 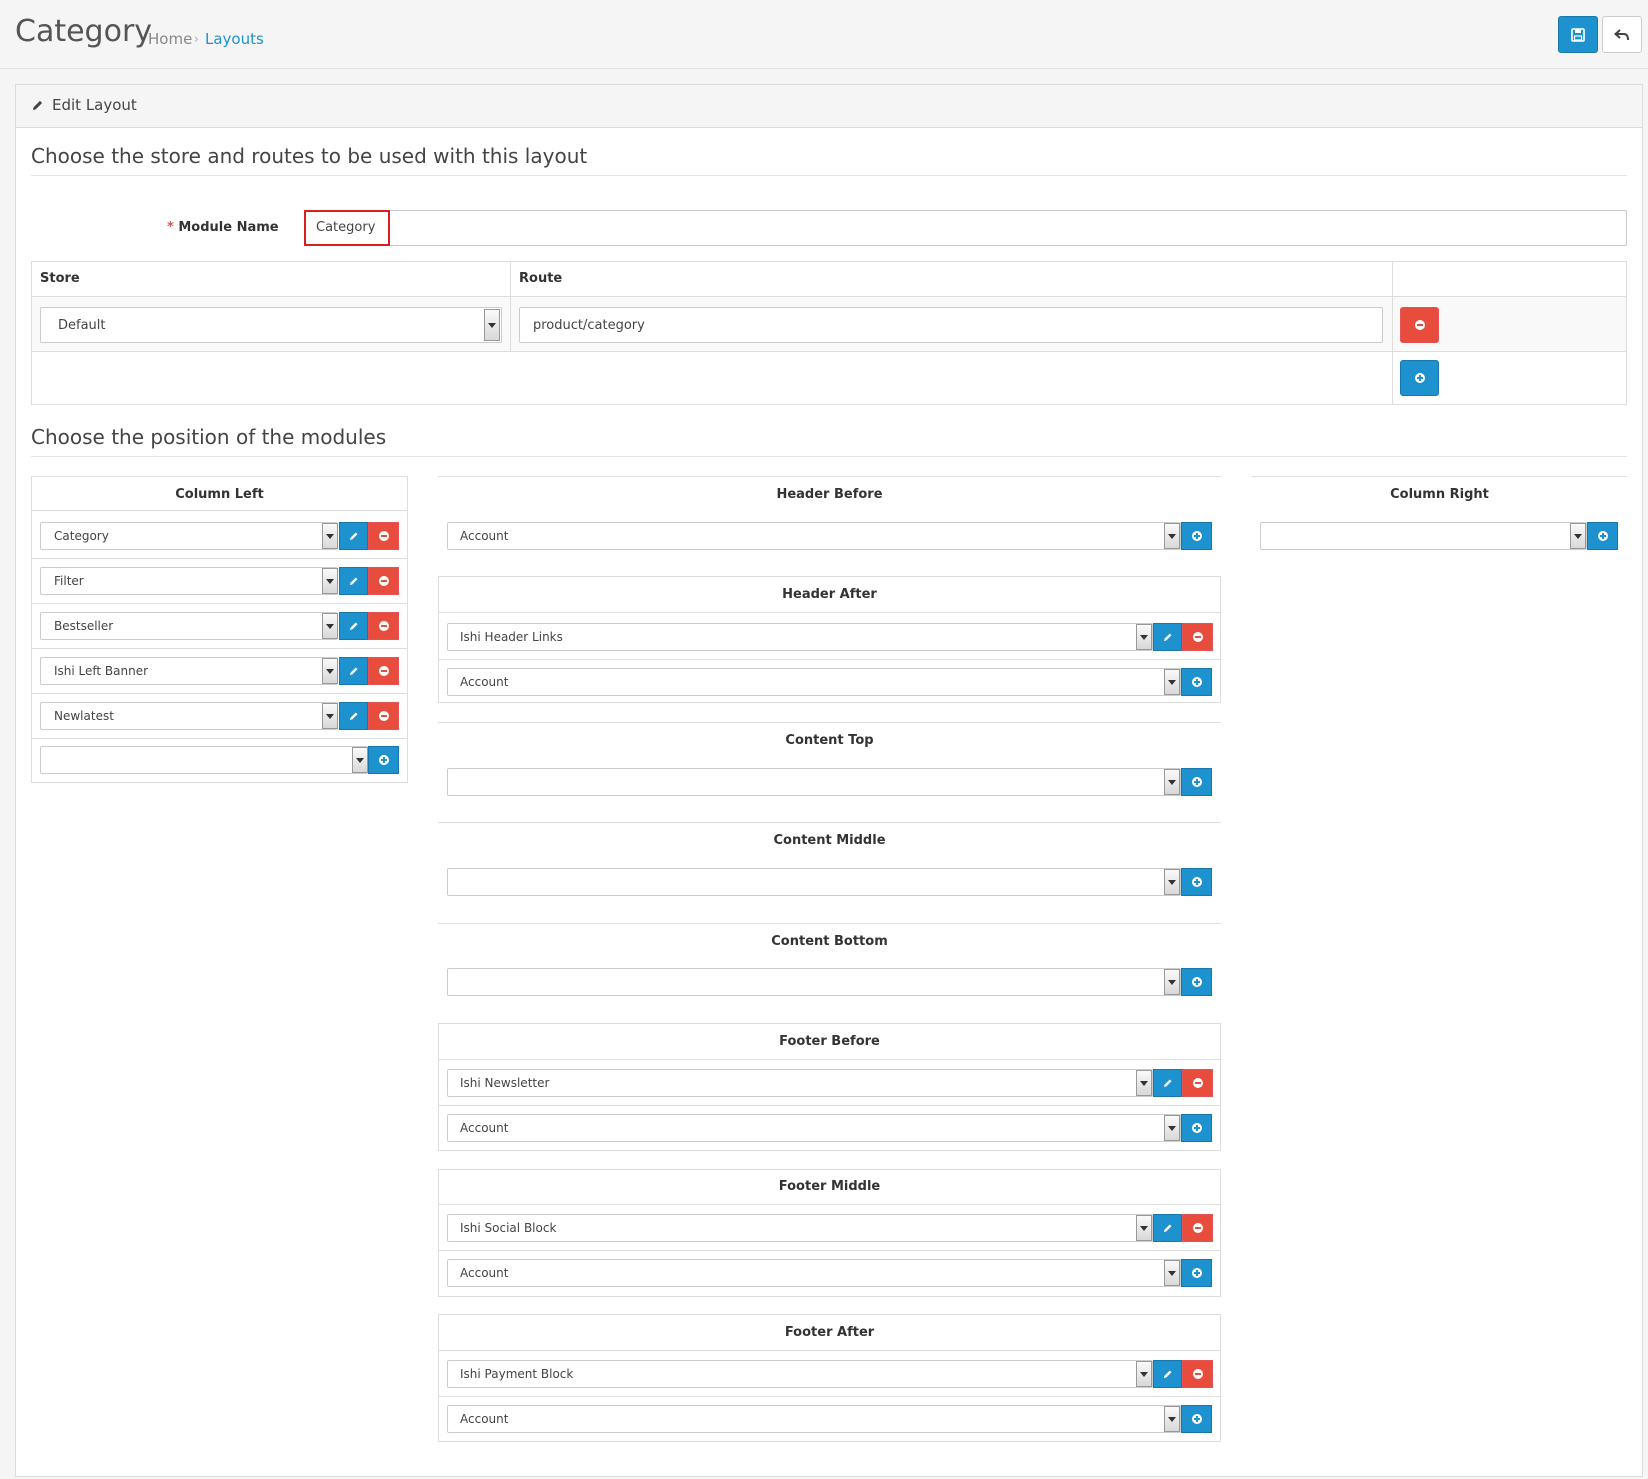 What do you see at coordinates (81, 536) in the screenshot?
I see `column-left-module-value: Category` at bounding box center [81, 536].